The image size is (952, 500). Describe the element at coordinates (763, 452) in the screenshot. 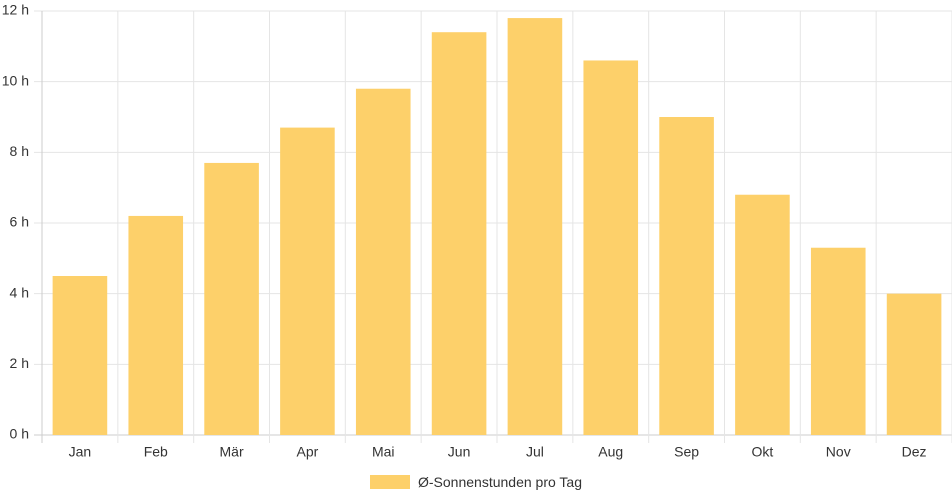

I see `x-tick-label: Okt` at that location.